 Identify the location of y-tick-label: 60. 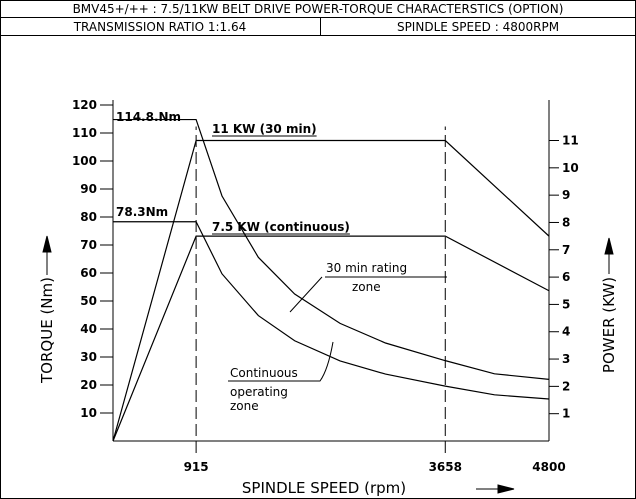
(88, 273).